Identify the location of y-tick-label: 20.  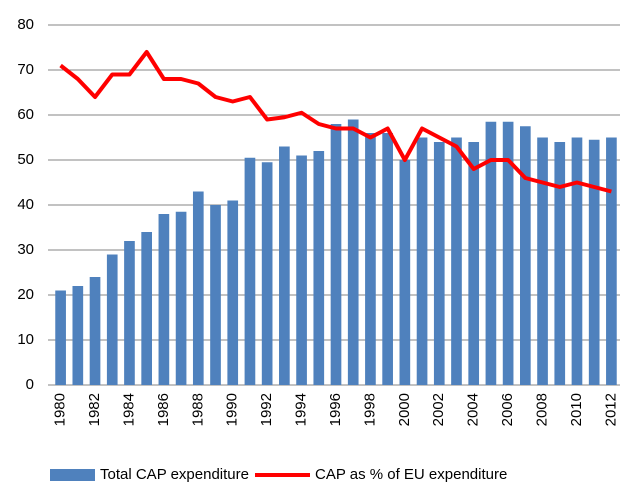
(25, 294).